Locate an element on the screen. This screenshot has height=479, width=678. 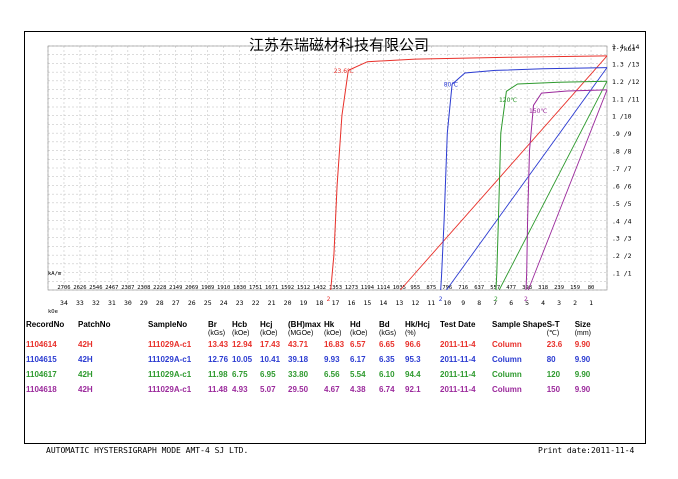
y-tick-label: .8 /8 is located at coordinates (622, 152).